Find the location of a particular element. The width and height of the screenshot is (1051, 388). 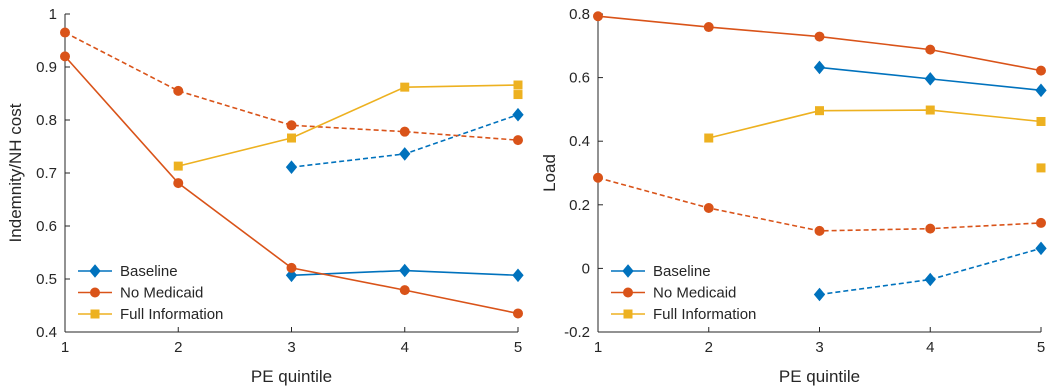

y-tick-label: 0.7 is located at coordinates (46, 173).